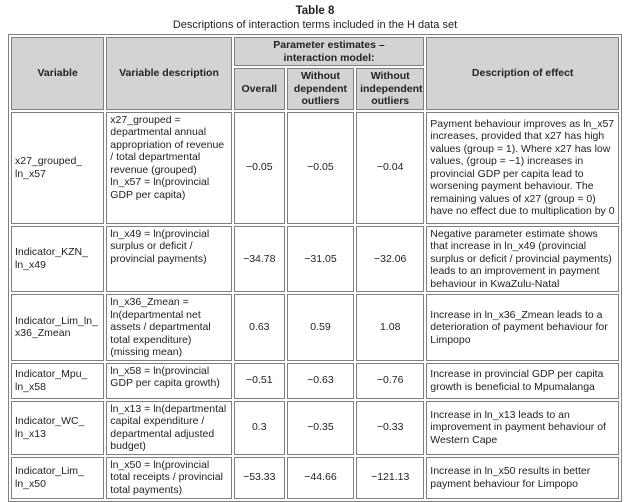 The width and height of the screenshot is (630, 502). I want to click on cell-without-dependent: −0.05, so click(320, 167).